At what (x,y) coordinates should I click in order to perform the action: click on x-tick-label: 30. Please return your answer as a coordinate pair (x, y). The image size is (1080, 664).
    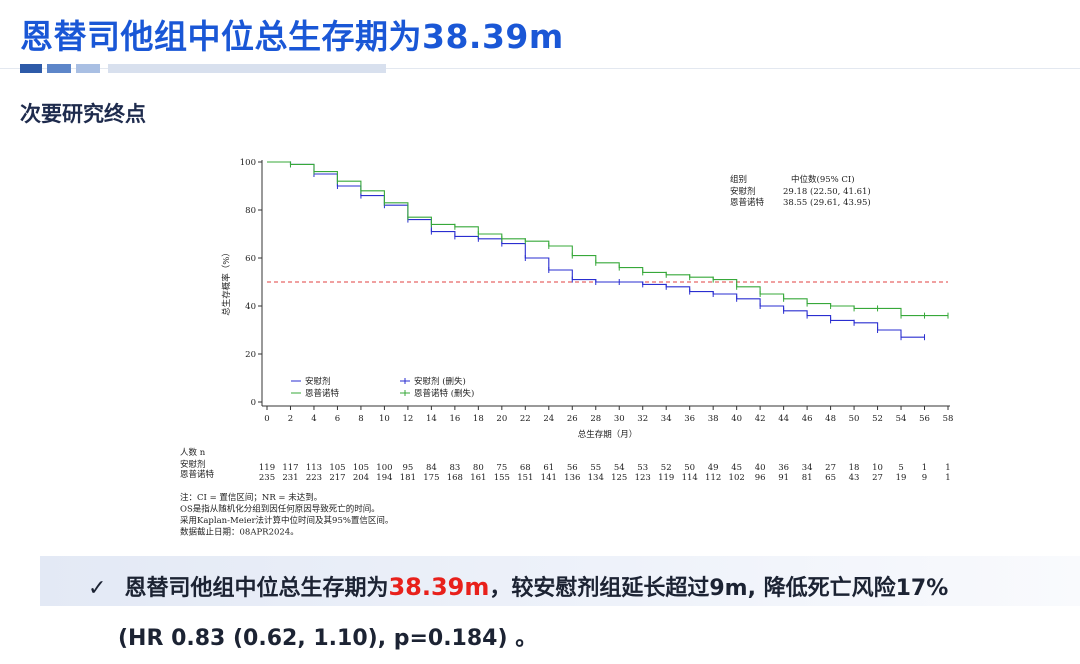
    Looking at the image, I should click on (619, 419).